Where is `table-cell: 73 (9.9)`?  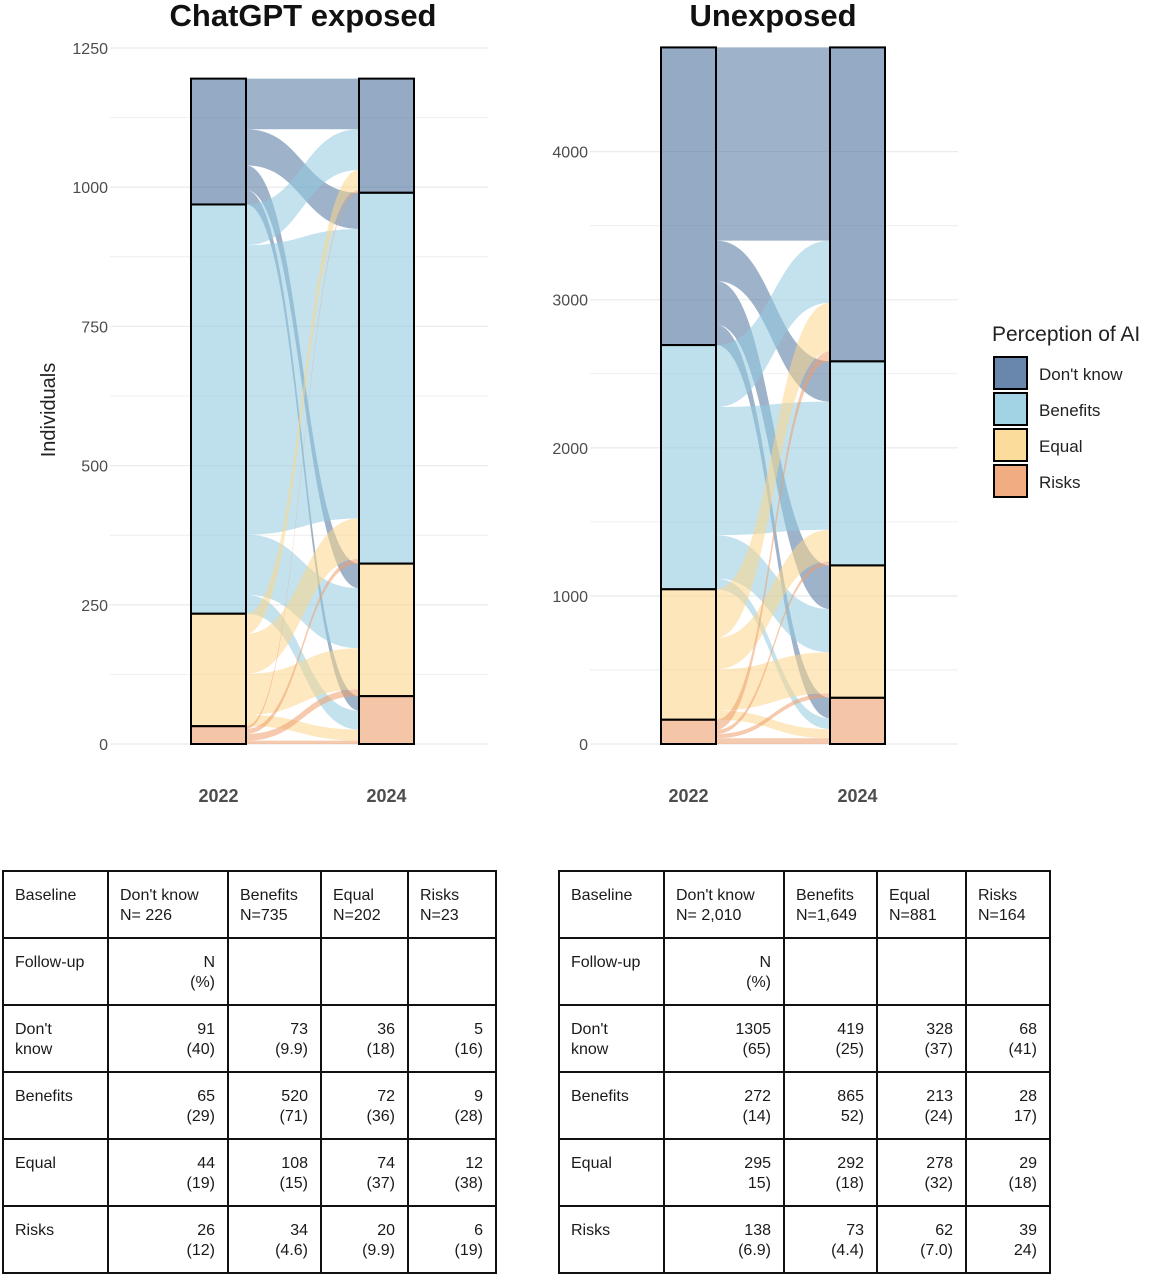 table-cell: 73 (9.9) is located at coordinates (274, 1038).